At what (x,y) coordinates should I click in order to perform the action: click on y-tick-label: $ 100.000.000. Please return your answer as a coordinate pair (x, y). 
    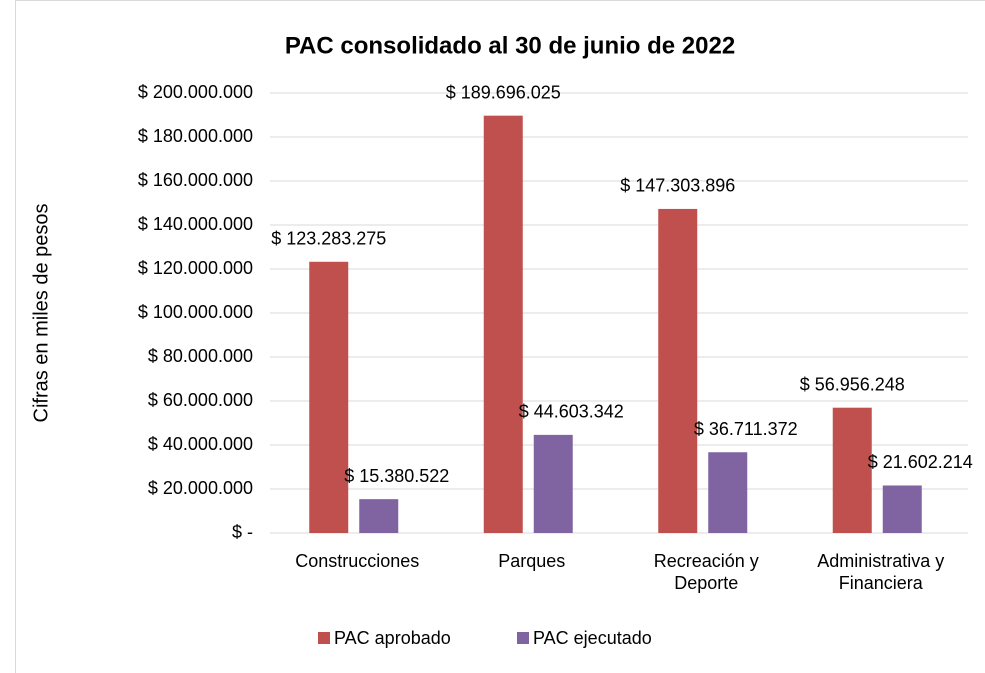
    Looking at the image, I should click on (195, 312).